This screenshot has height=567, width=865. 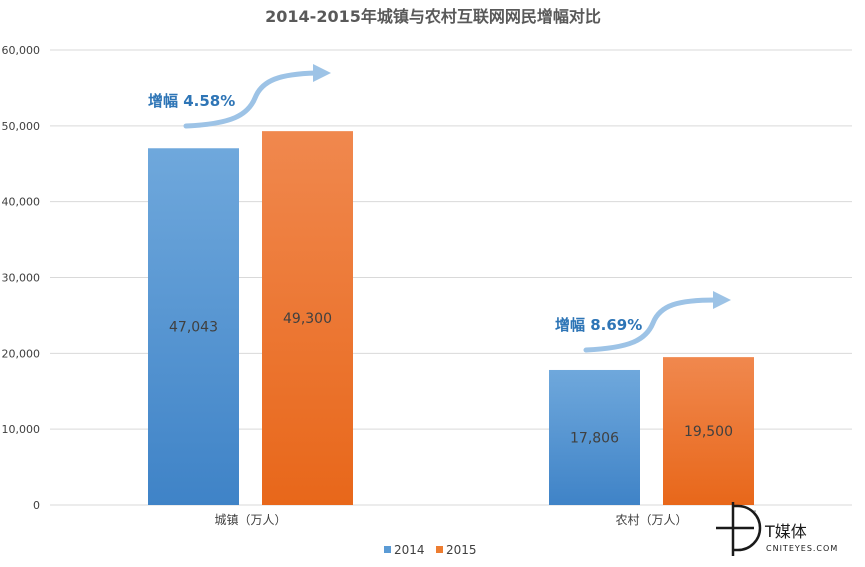 I want to click on y-tick-label-0: 0, so click(x=36, y=505).